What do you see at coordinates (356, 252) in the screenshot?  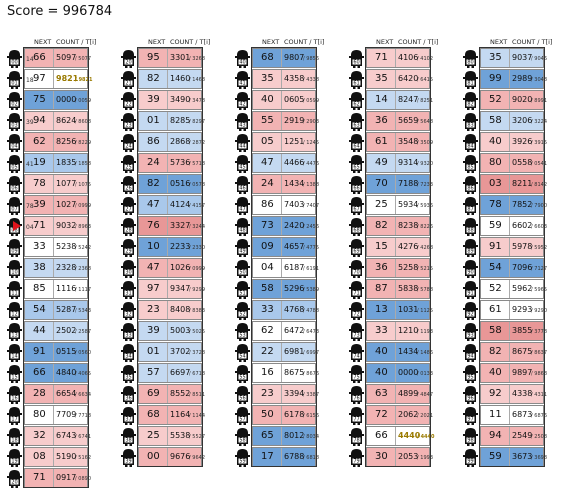 I see `svg-text: 69` at bounding box center [356, 252].